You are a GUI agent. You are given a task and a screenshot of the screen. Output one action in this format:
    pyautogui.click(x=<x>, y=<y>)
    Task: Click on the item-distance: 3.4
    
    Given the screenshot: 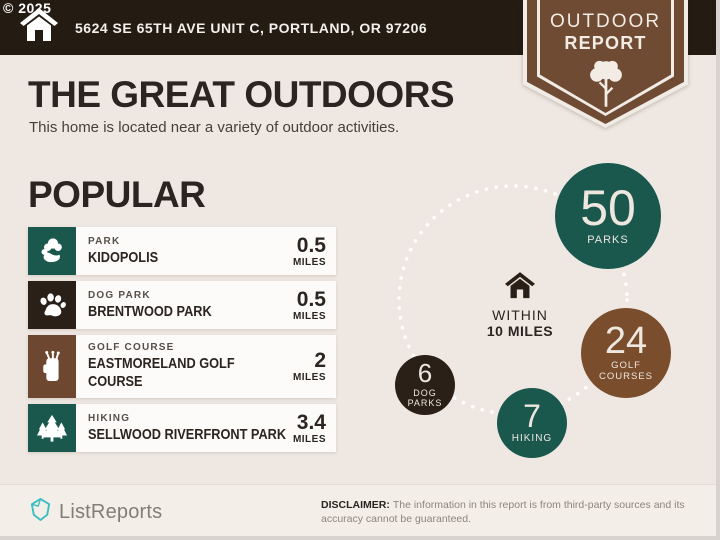 What is the action you would take?
    pyautogui.click(x=311, y=422)
    